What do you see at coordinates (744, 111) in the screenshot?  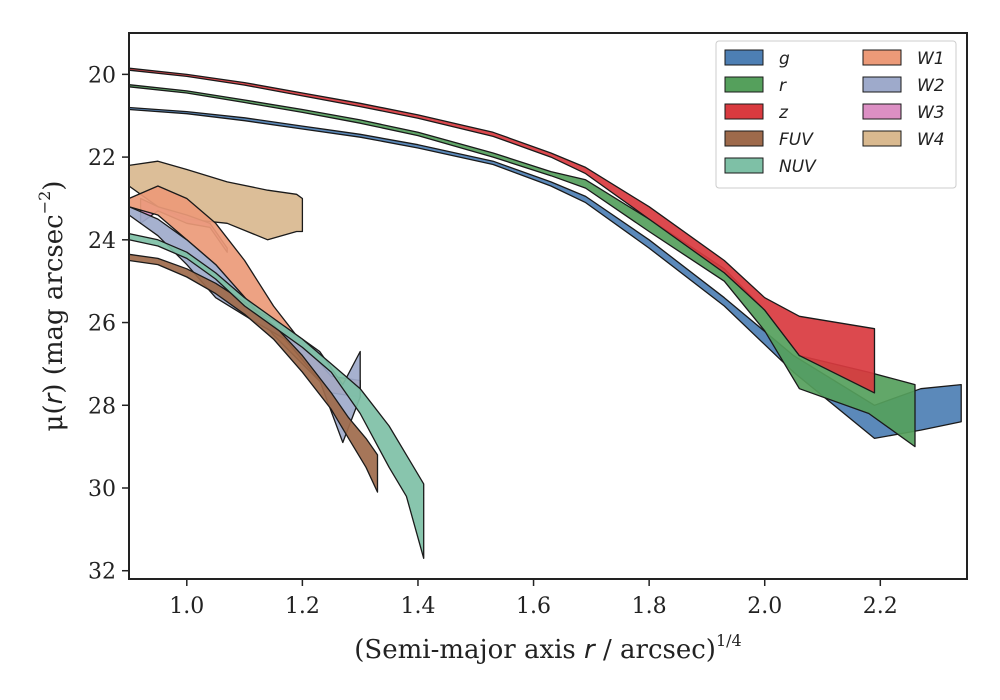 I see `legend-swatch-z` at bounding box center [744, 111].